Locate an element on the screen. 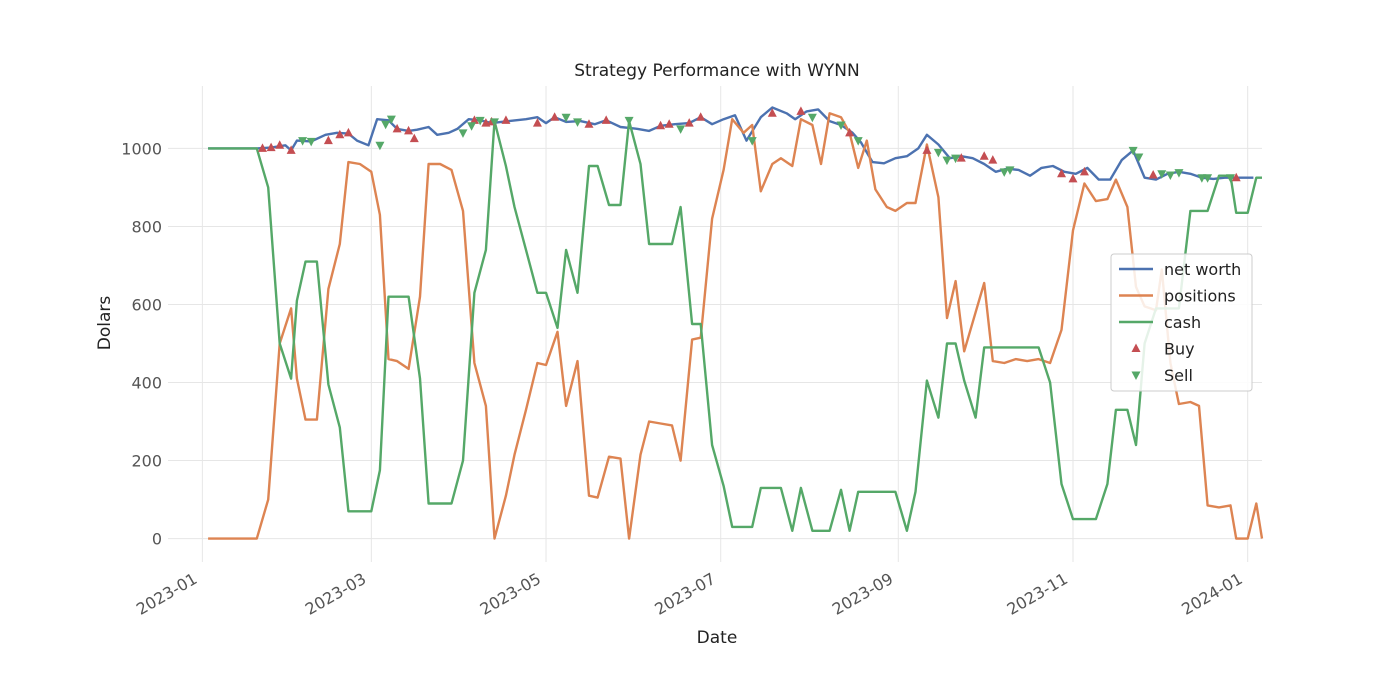 This screenshot has height=700, width=1400. marker-layer is located at coordinates (749, 144).